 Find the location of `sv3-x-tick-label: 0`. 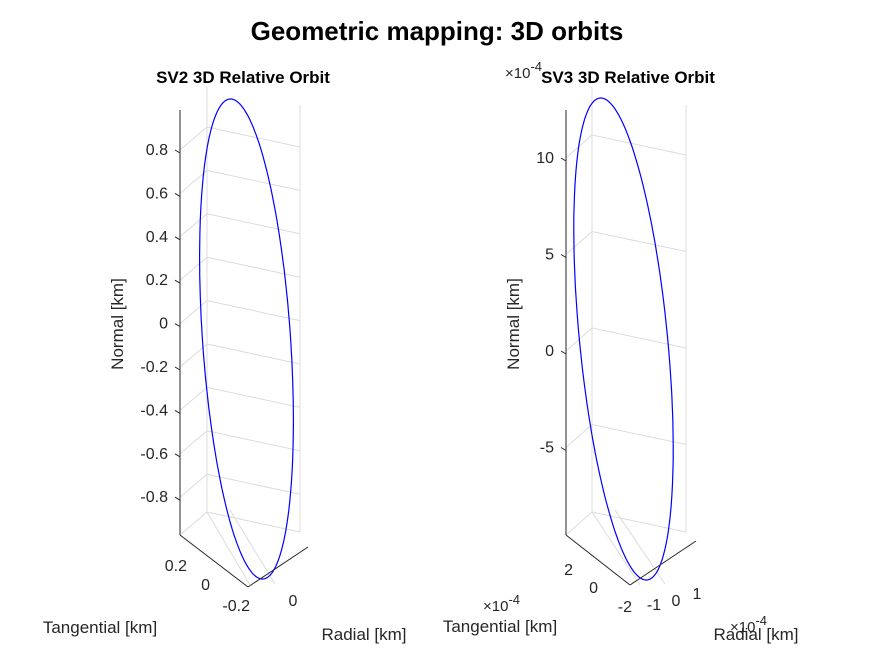

sv3-x-tick-label: 0 is located at coordinates (676, 601).